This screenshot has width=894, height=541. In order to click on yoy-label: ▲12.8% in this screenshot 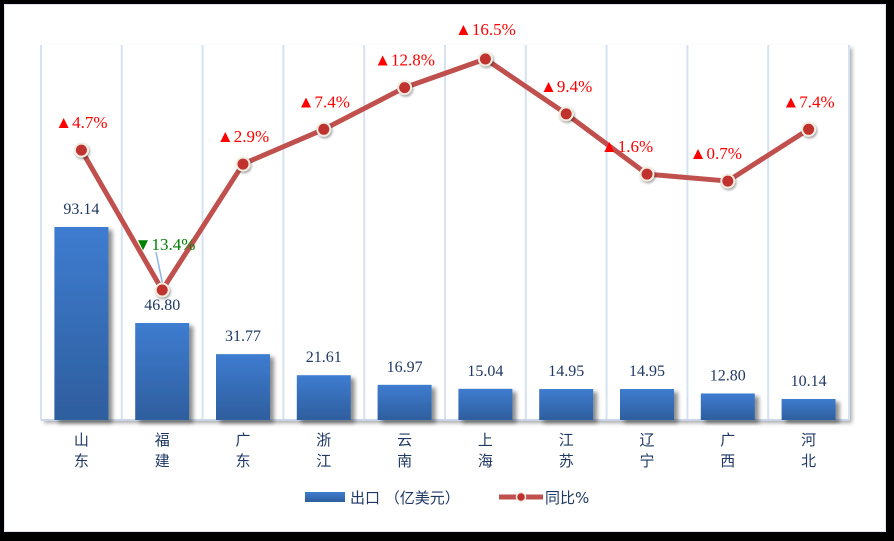, I will do `click(404, 60)`.